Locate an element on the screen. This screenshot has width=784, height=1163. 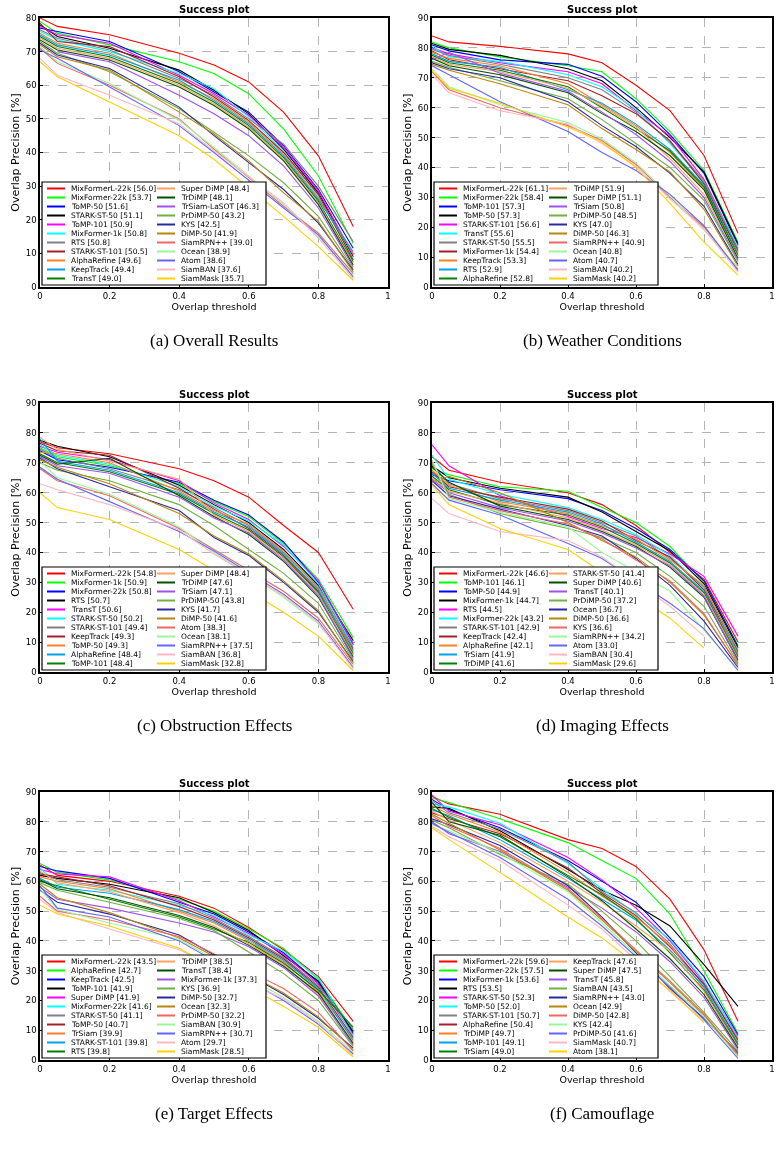
text: (a) Overall Results is located at coordinates (214, 340).